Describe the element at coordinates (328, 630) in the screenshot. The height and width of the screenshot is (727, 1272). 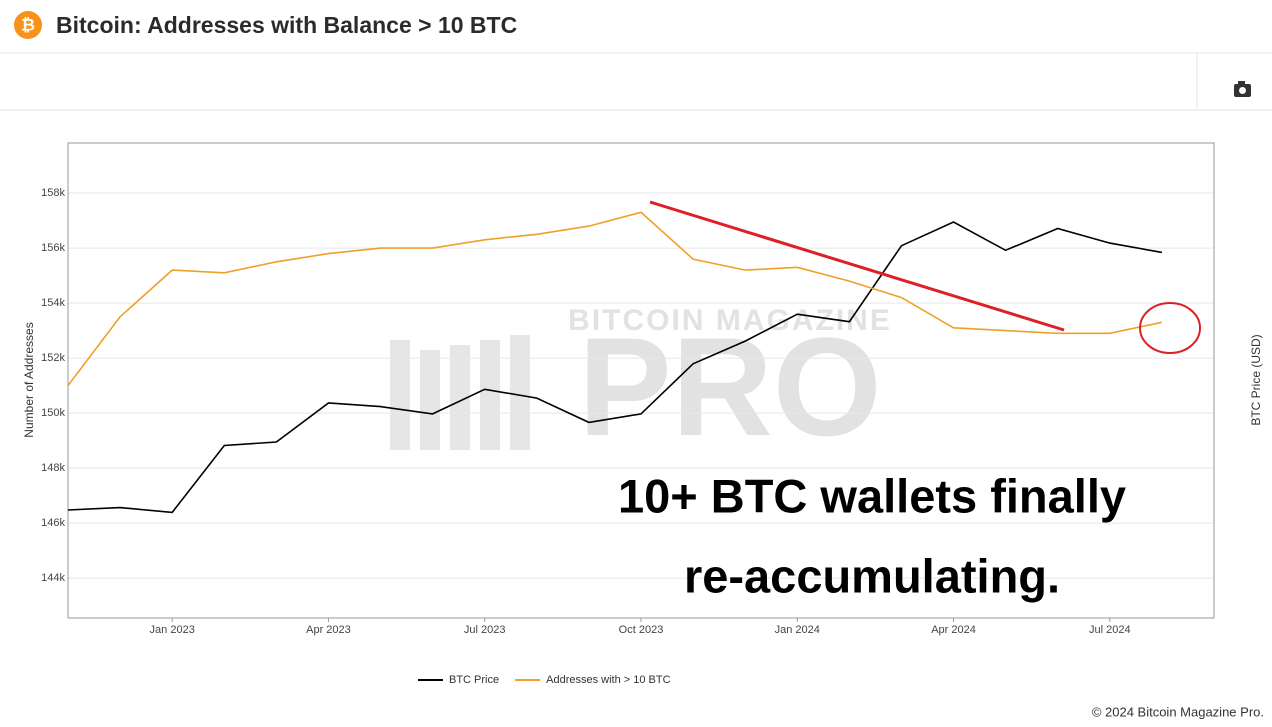
I see `x-tick-label: Apr 2023` at that location.